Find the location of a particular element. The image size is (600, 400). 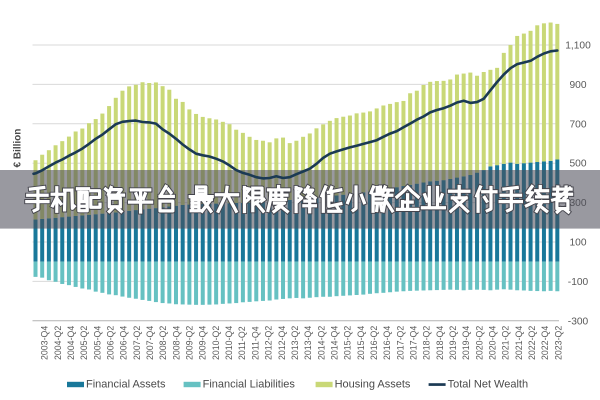

svg-text: Financial Liabilities is located at coordinates (249, 384).